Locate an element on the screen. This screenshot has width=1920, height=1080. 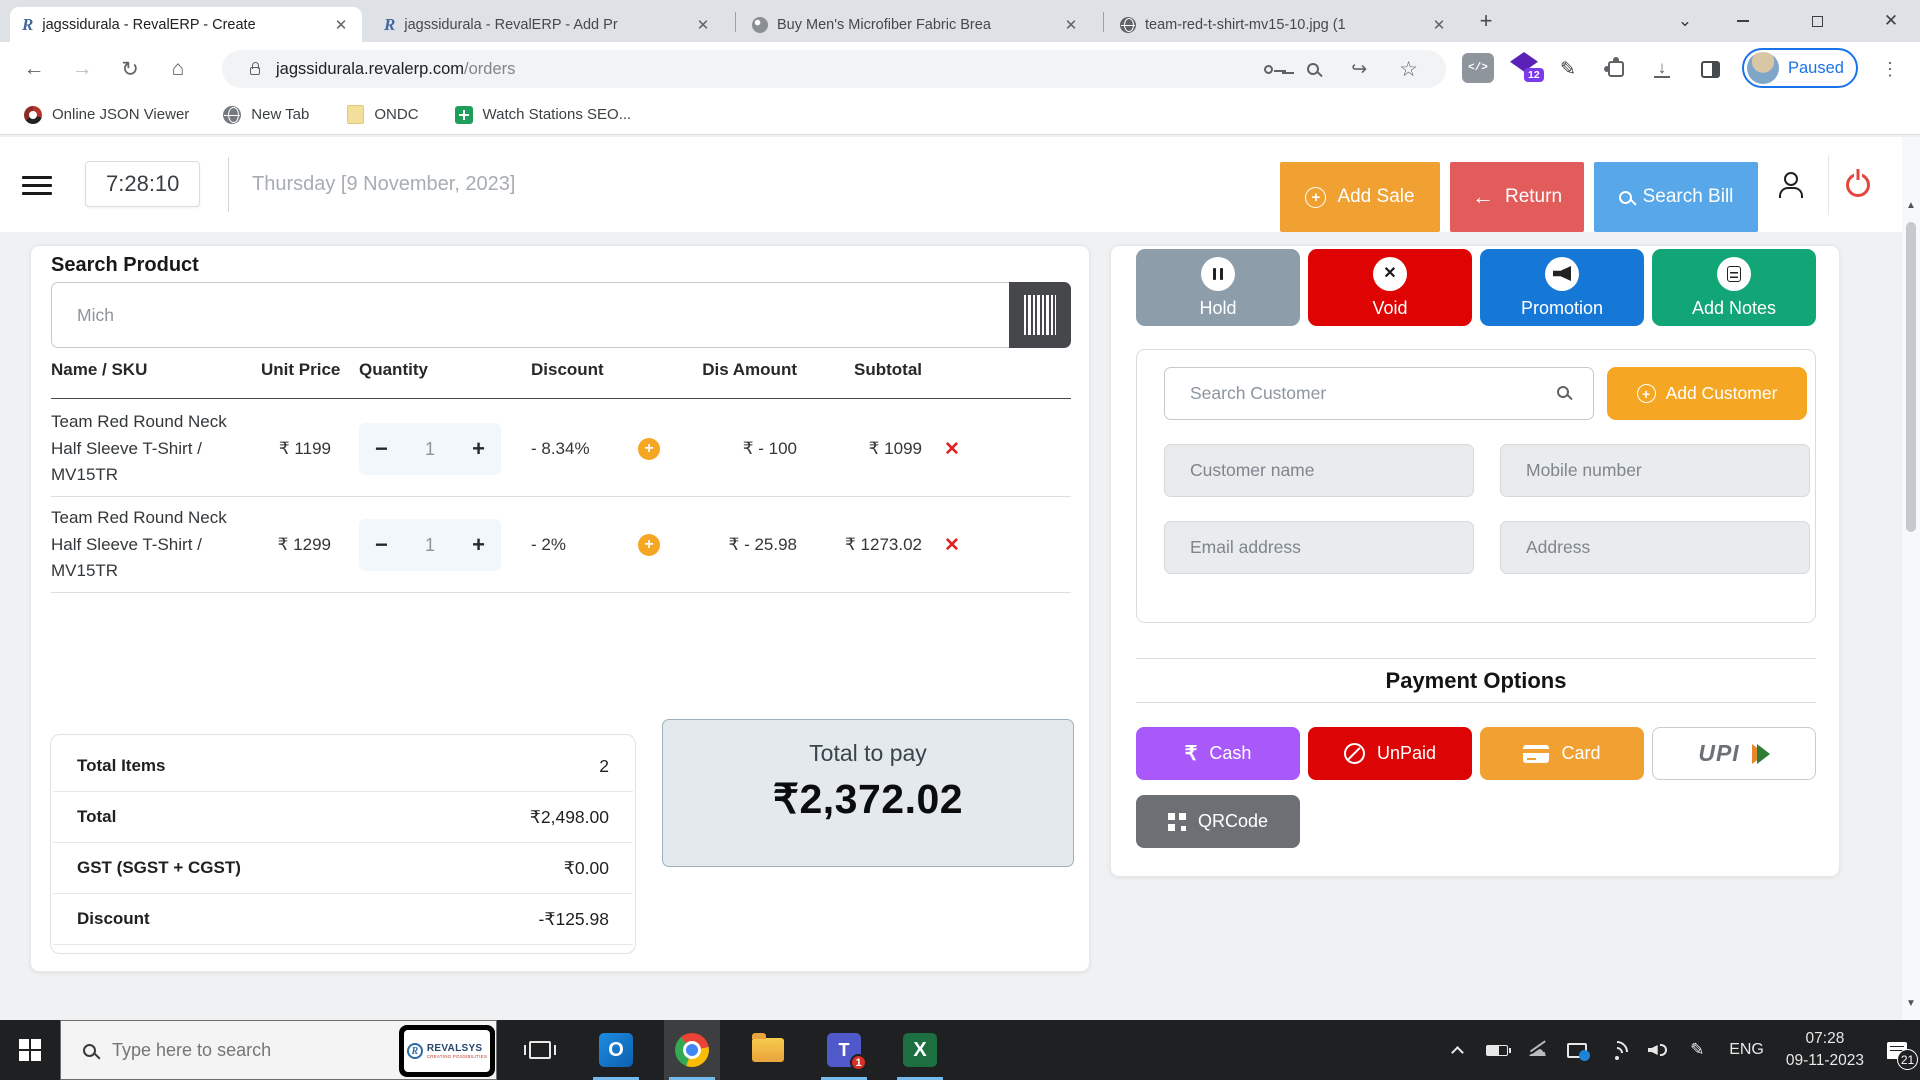
password-key-icon is located at coordinates (1275, 69).